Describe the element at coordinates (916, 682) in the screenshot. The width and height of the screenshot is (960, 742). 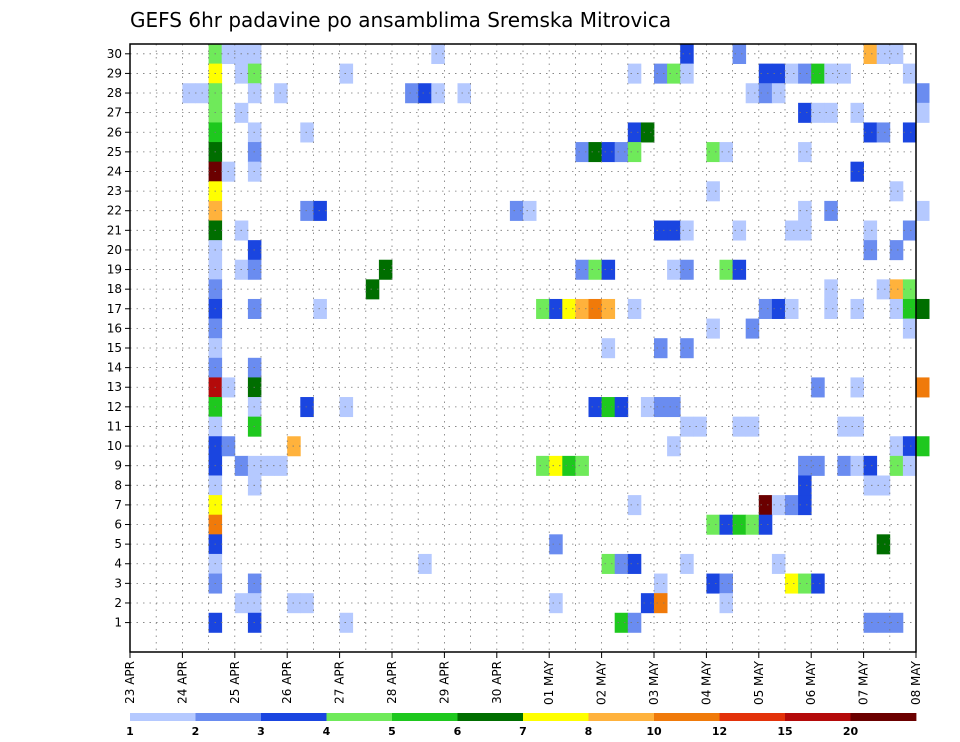
I see `x-tick-label: 08 MAY` at that location.